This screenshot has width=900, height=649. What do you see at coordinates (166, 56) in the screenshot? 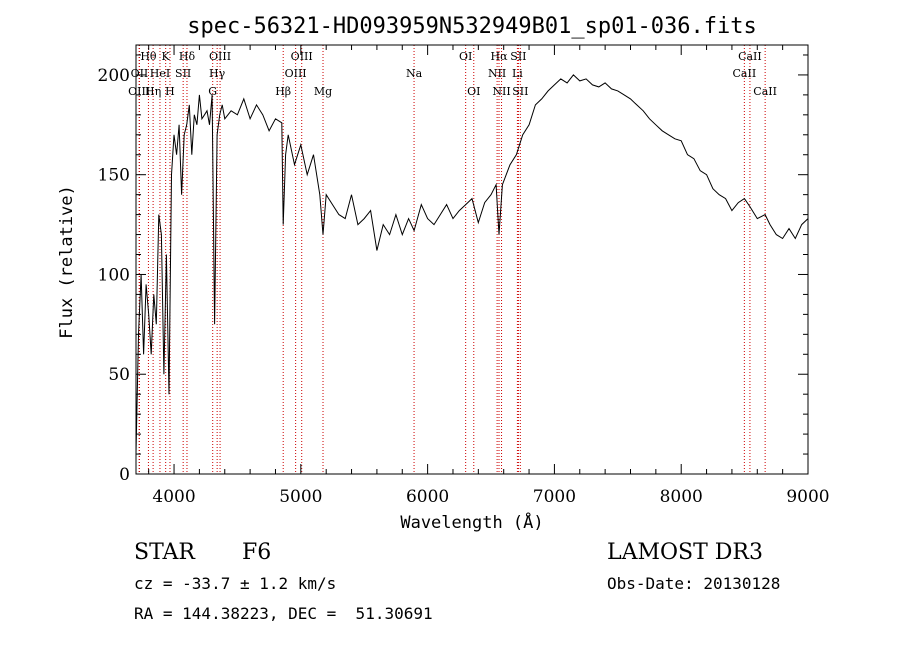
I see `spectral-line-label: K` at bounding box center [166, 56].